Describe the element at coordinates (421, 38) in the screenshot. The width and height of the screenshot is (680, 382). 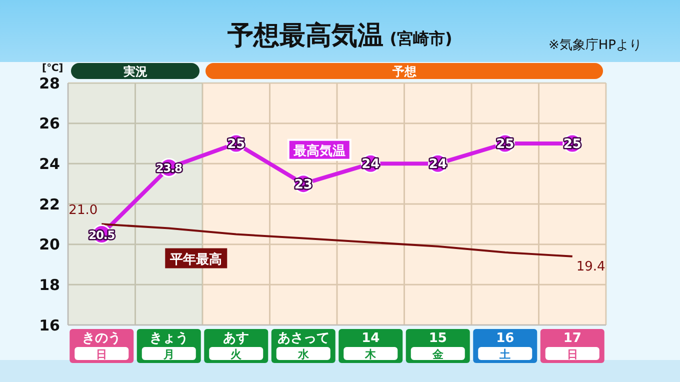
I see `chart-subtitle: (宮崎市)` at that location.